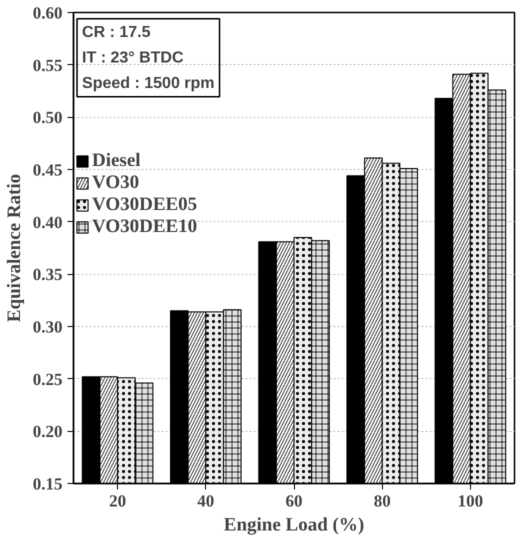 This screenshot has height=538, width=529. I want to click on x-tick-label: 100, so click(471, 501).